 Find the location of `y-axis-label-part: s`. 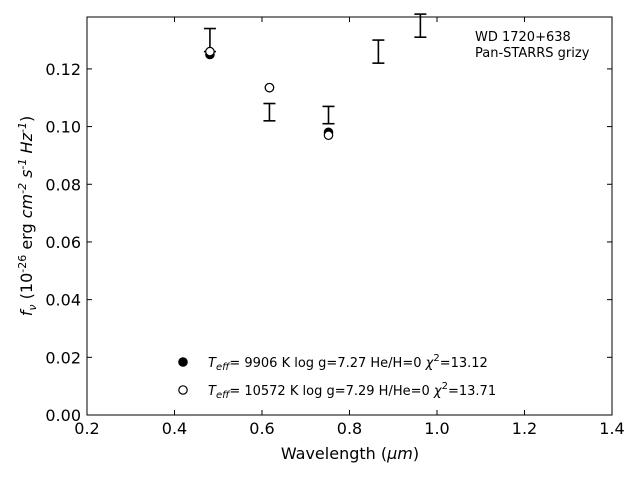

y-axis-label-part: s is located at coordinates (26, 176).